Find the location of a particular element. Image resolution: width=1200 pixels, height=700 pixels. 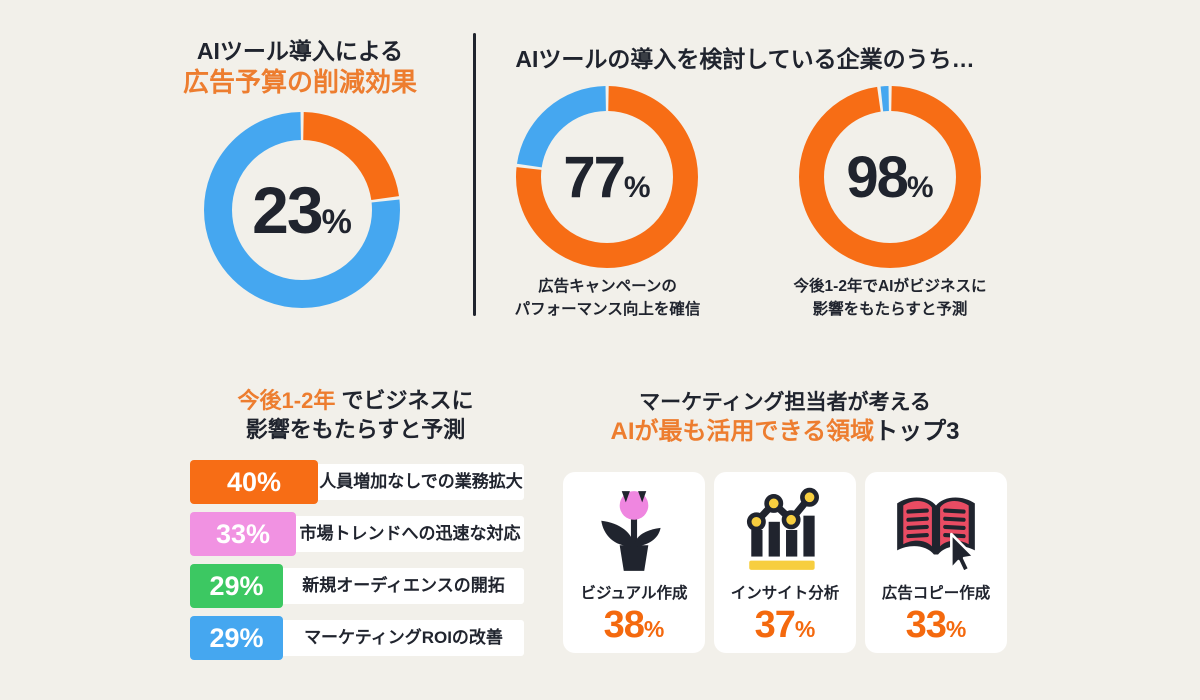

bar-row: 33% 市場トレンドへの迅速な対応 is located at coordinates (357, 534).